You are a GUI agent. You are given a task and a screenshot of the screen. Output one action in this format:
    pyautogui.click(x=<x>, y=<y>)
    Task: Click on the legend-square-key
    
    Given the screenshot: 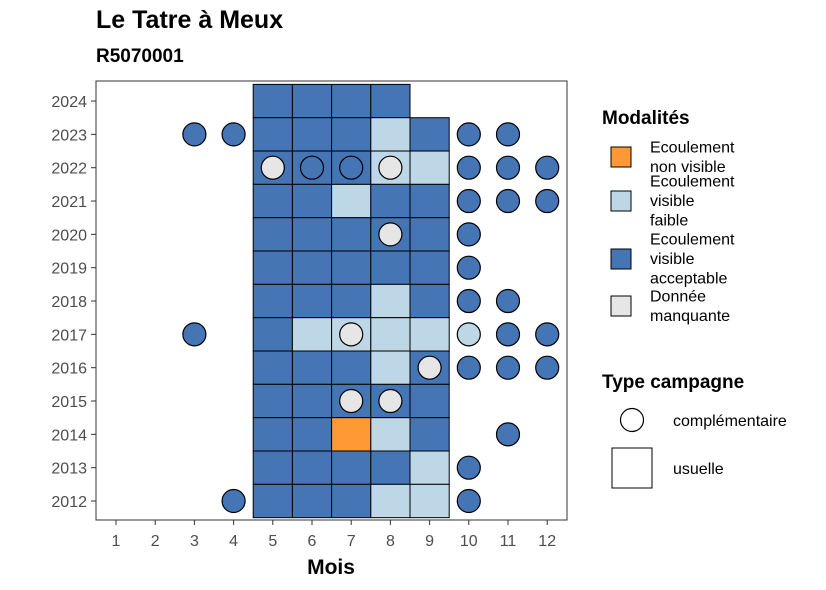 What is the action you would take?
    pyautogui.click(x=632, y=468)
    